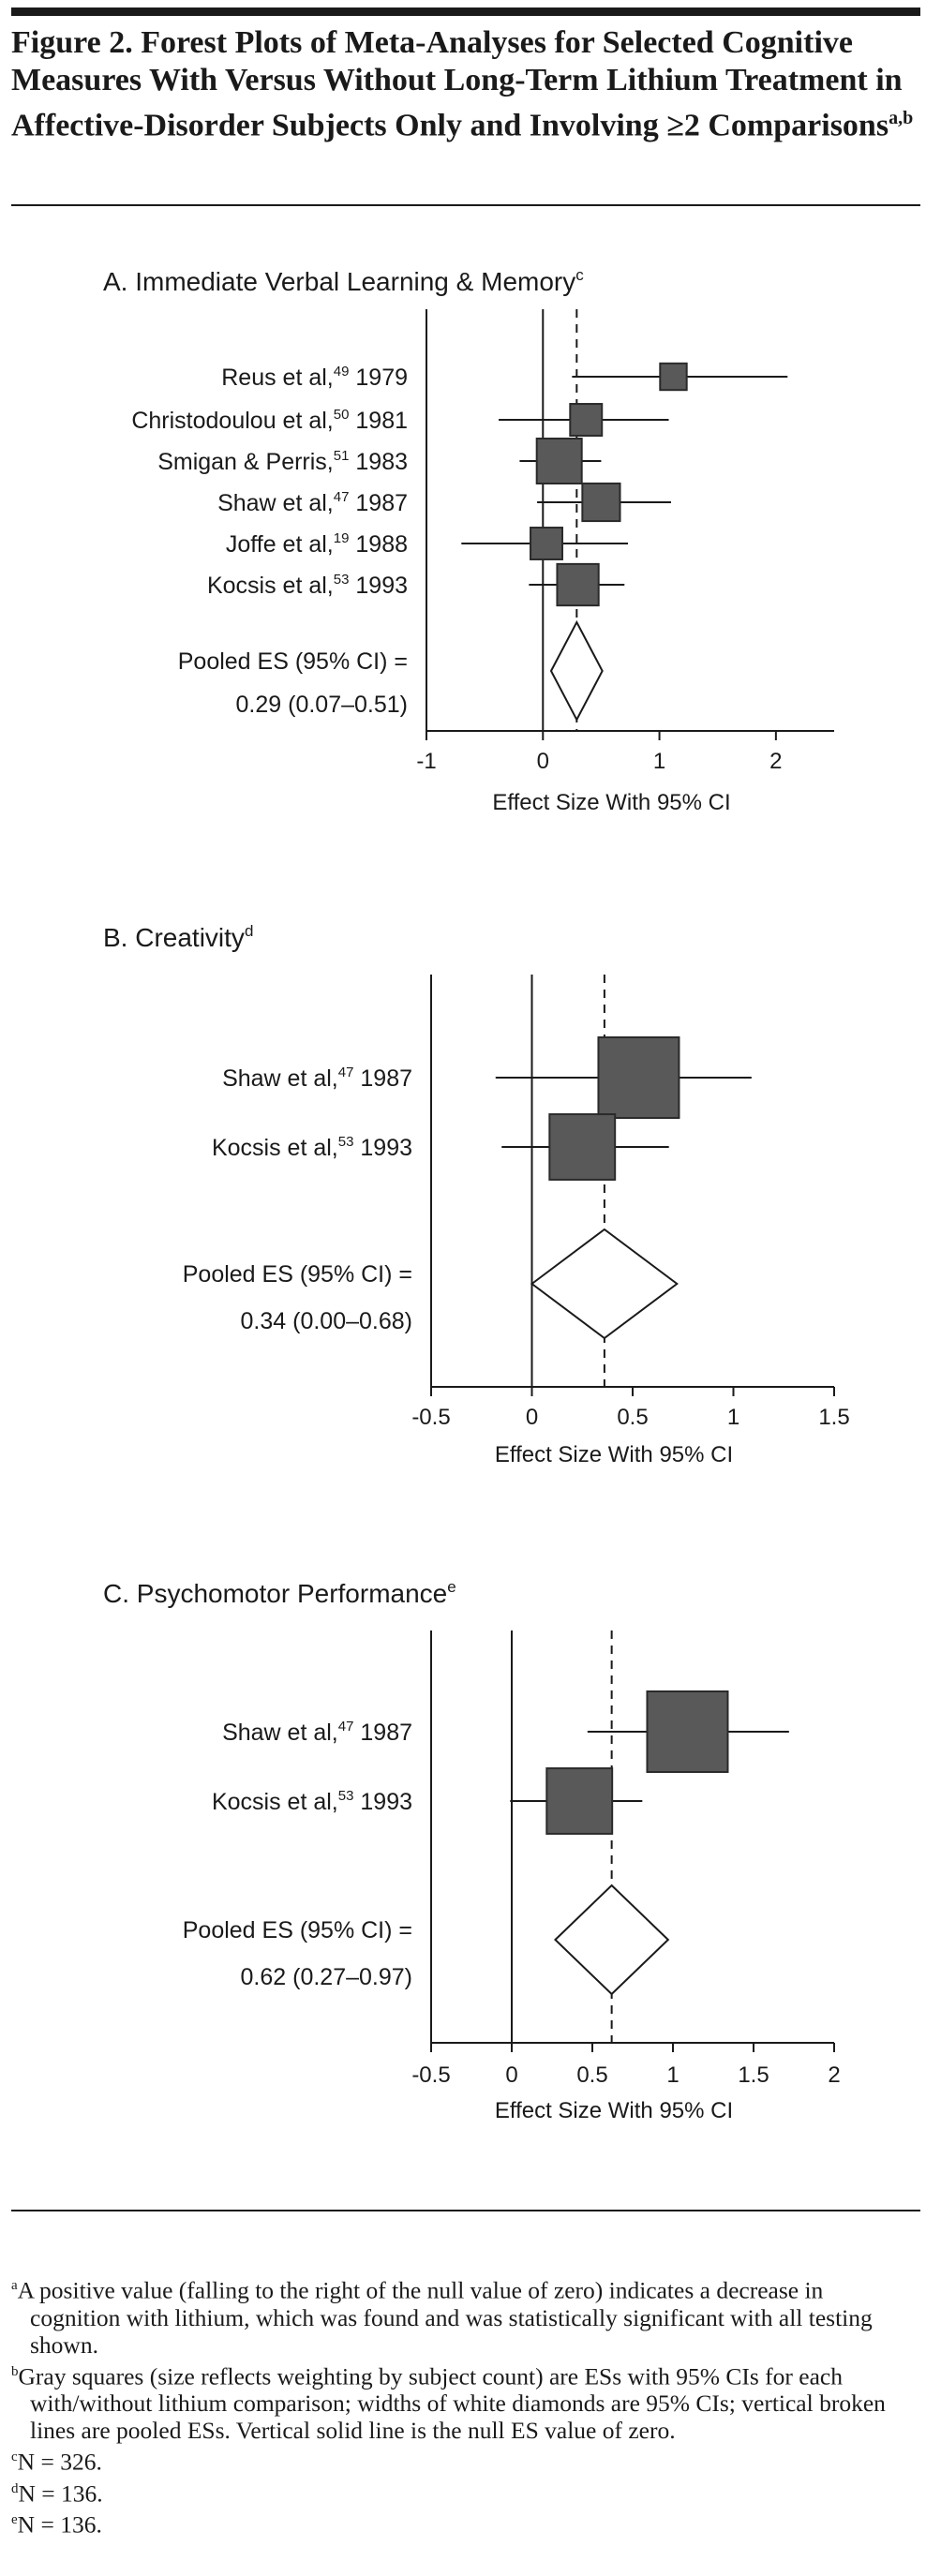  I want to click on pooled-value: 0.62 (0.27–0.97), so click(326, 1977).